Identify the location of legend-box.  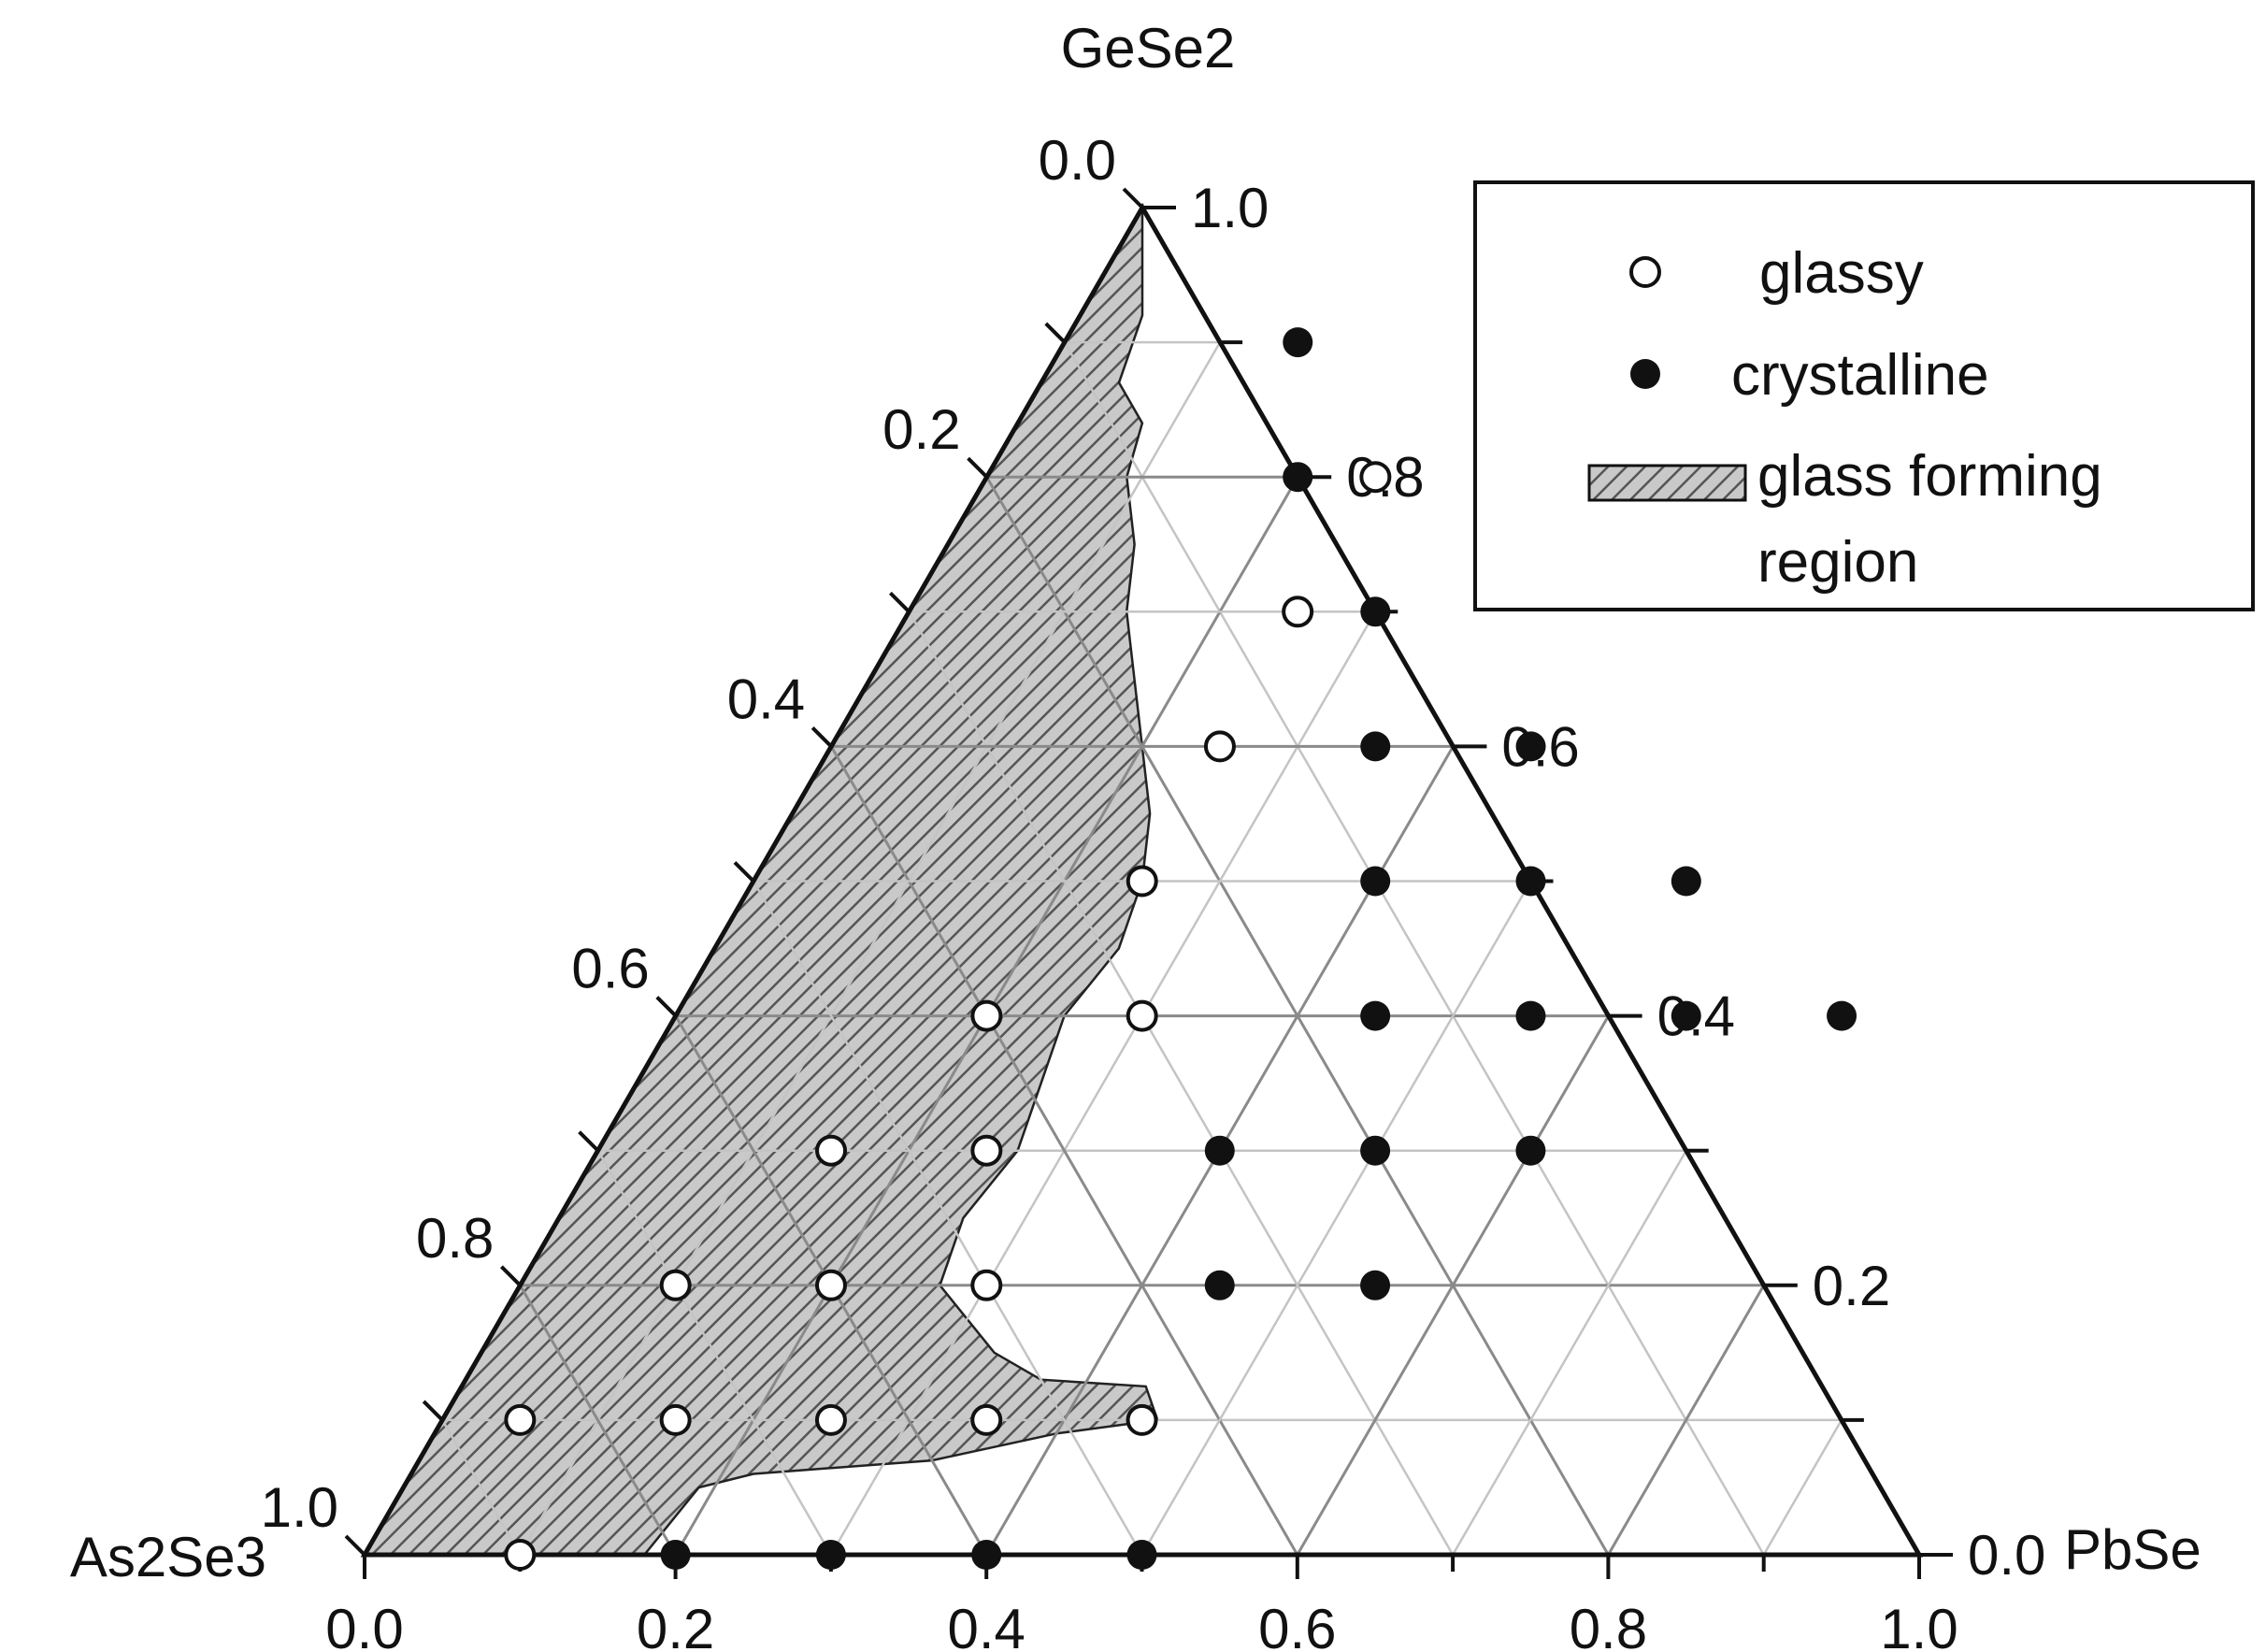
(1864, 396).